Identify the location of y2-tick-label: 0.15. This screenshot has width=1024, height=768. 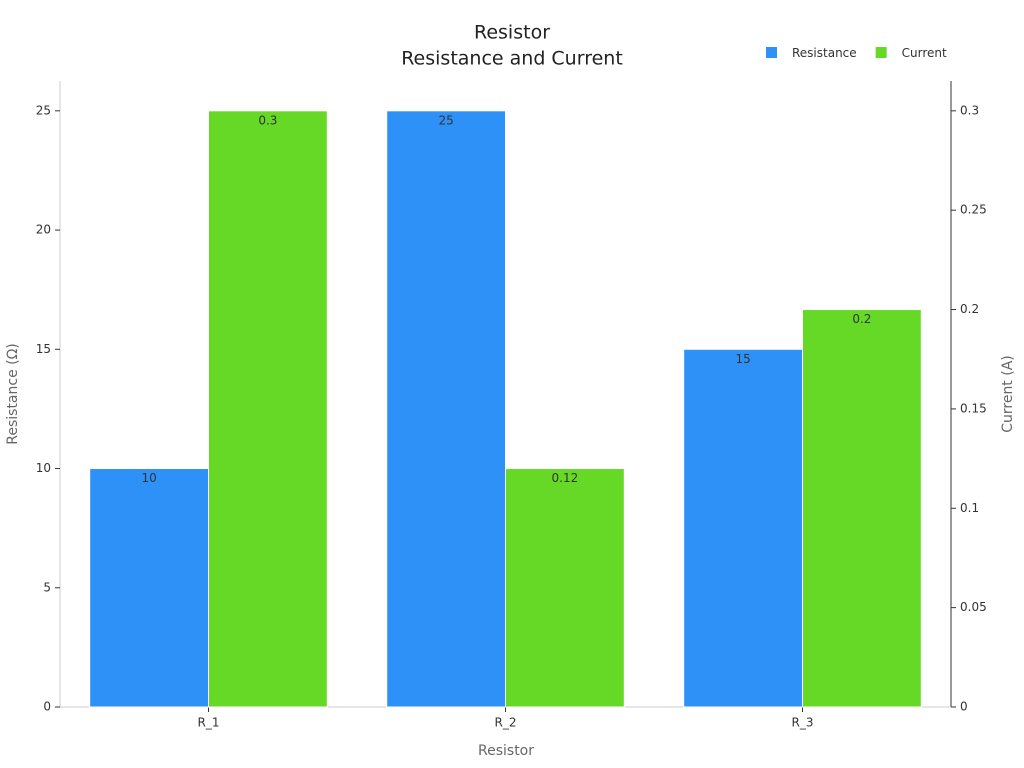
(973, 408).